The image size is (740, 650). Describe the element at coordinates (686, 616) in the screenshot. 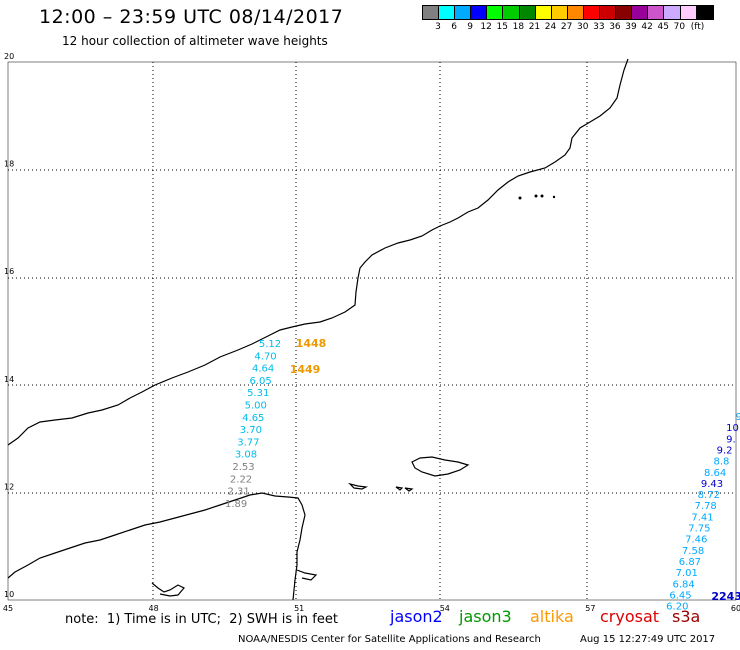

I see `satellite-label-s3a: s3a` at that location.